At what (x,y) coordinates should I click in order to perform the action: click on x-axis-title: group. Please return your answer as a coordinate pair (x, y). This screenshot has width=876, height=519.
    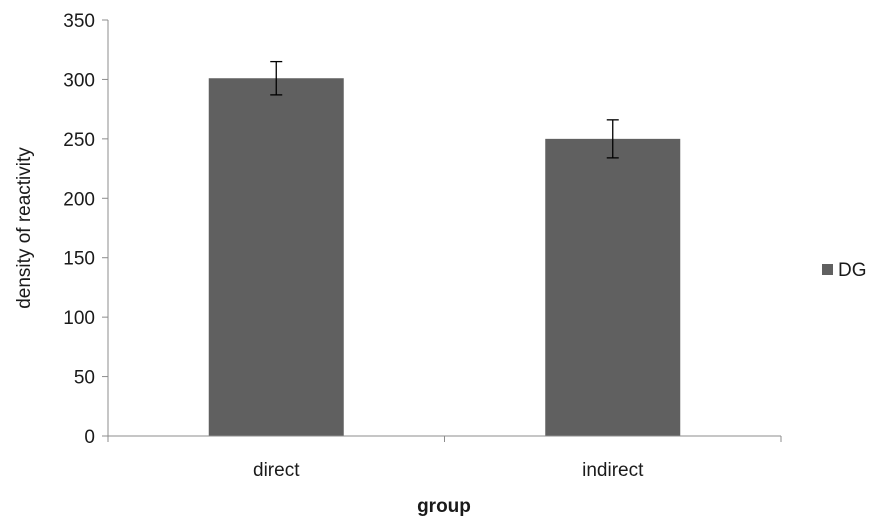
    Looking at the image, I should click on (444, 506).